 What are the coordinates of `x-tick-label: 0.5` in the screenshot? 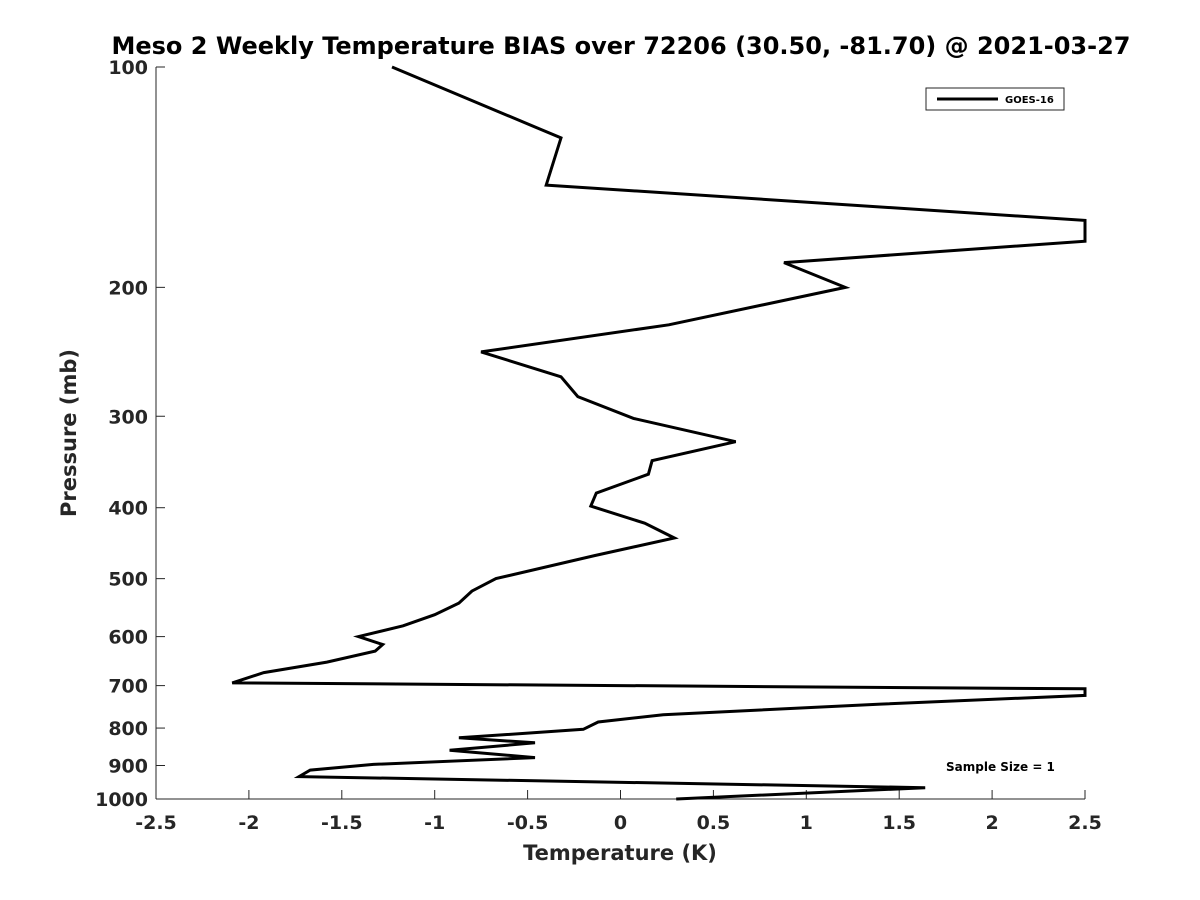 It's located at (714, 823).